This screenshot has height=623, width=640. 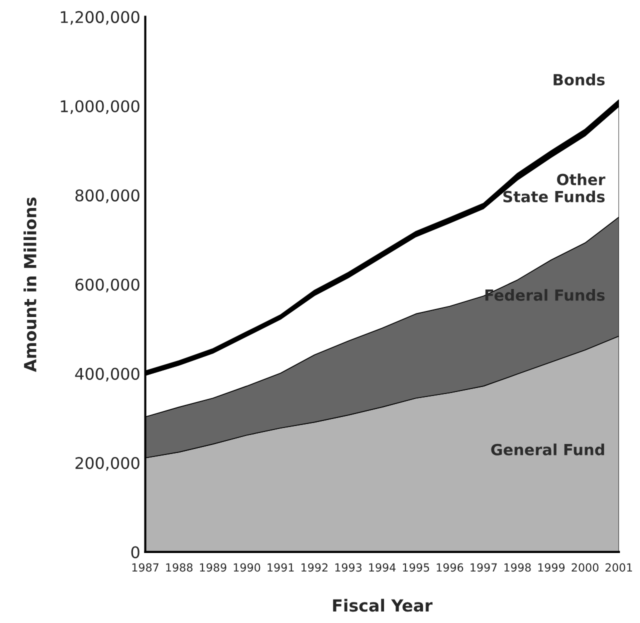 I want to click on x-tick-label: 1989, so click(x=213, y=567).